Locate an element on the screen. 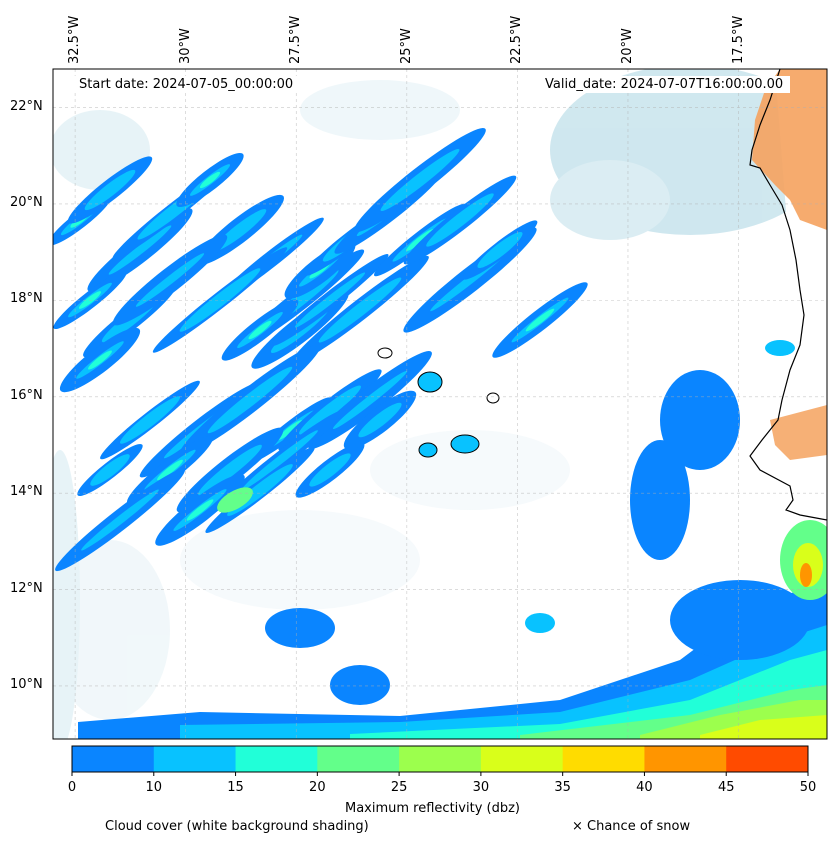 This screenshot has height=844, width=837. longitude-tick-label: 17.5°W is located at coordinates (738, 39).